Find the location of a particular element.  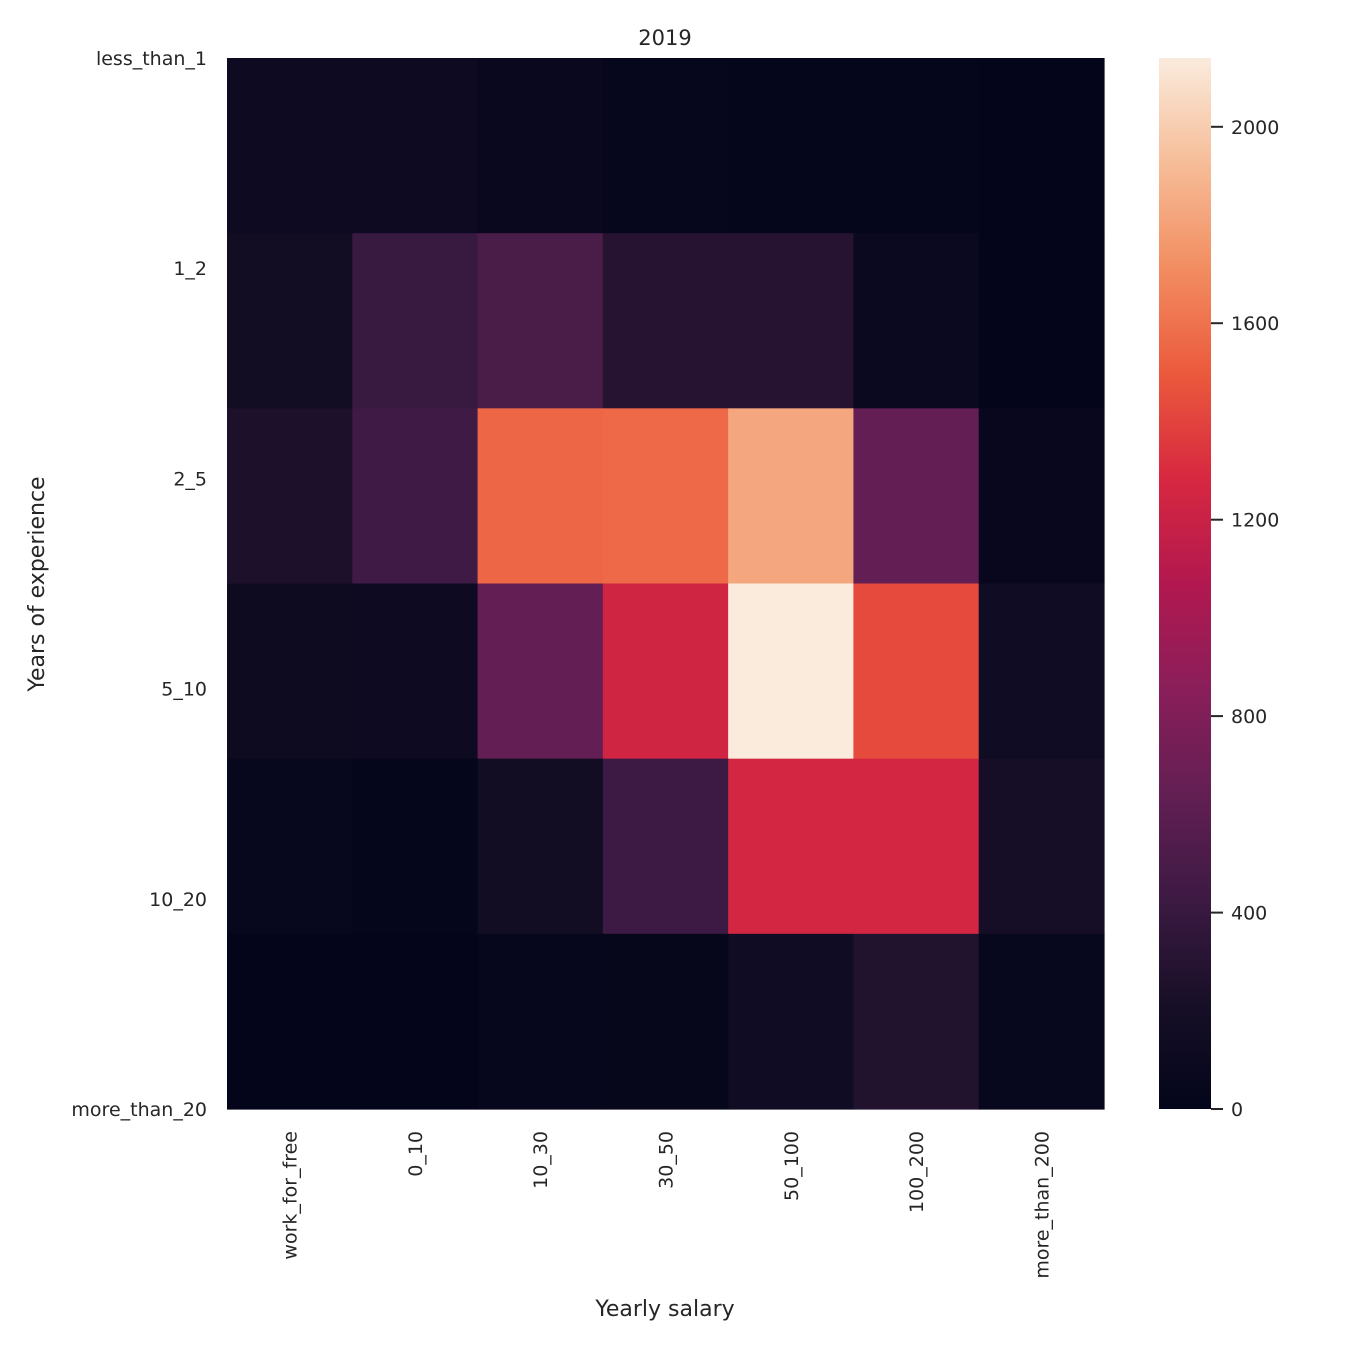

x-tick-label: 0_10 is located at coordinates (416, 1154).